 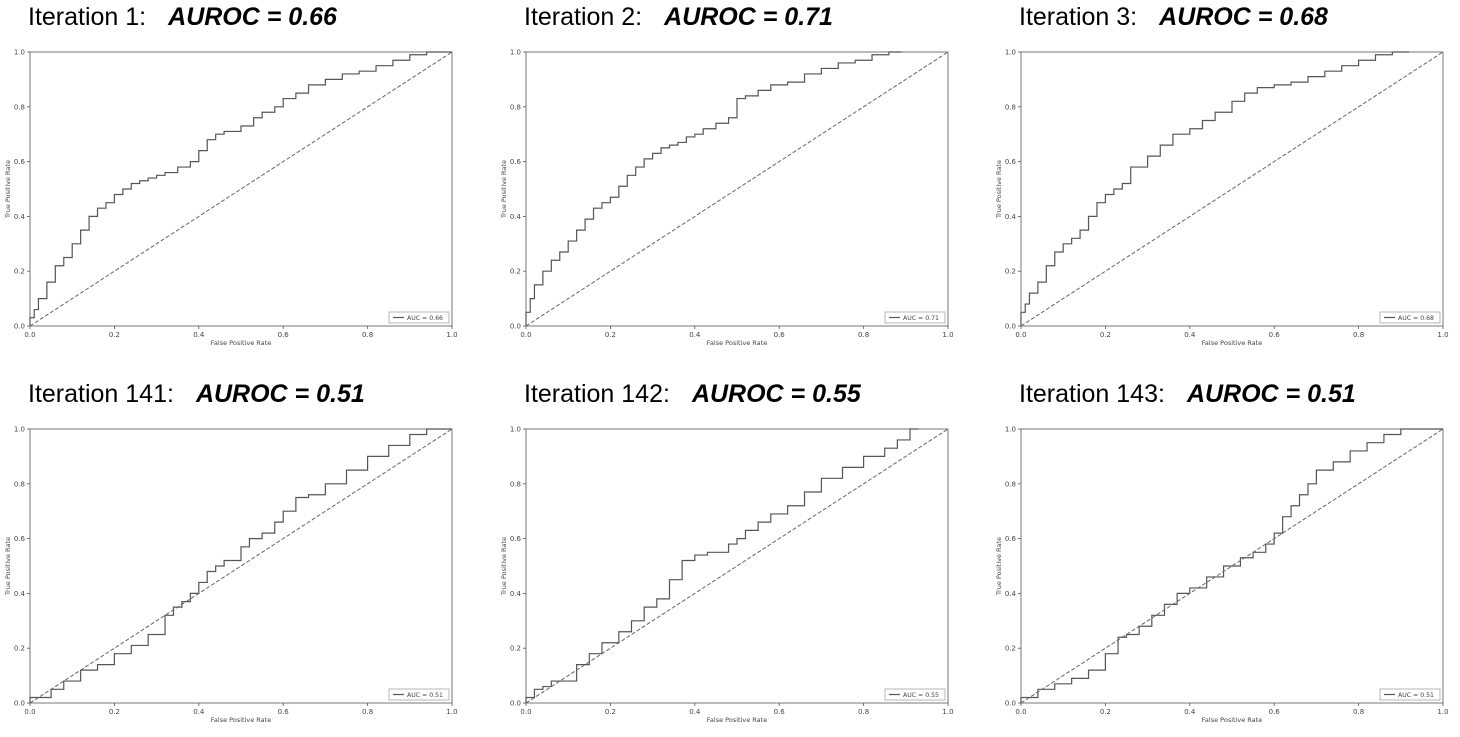 I want to click on iteration-label: Iteration 2:, so click(x=583, y=17).